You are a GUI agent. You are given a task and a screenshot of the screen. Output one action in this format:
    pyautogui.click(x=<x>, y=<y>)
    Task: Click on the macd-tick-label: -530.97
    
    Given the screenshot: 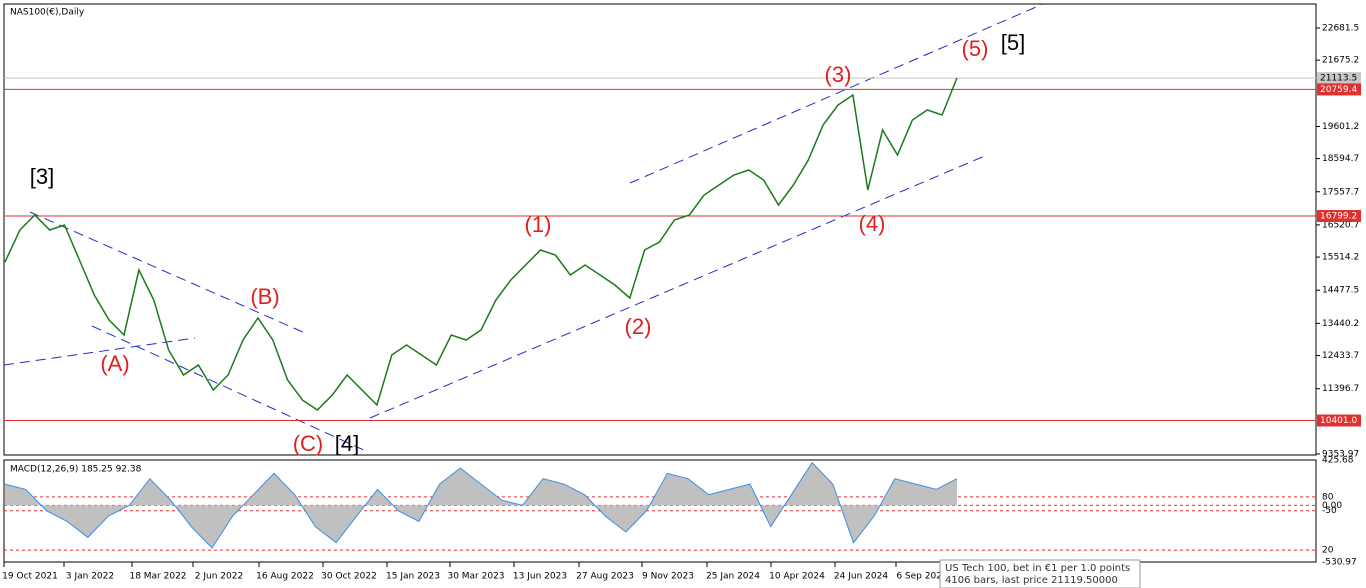 What is the action you would take?
    pyautogui.click(x=1339, y=563)
    